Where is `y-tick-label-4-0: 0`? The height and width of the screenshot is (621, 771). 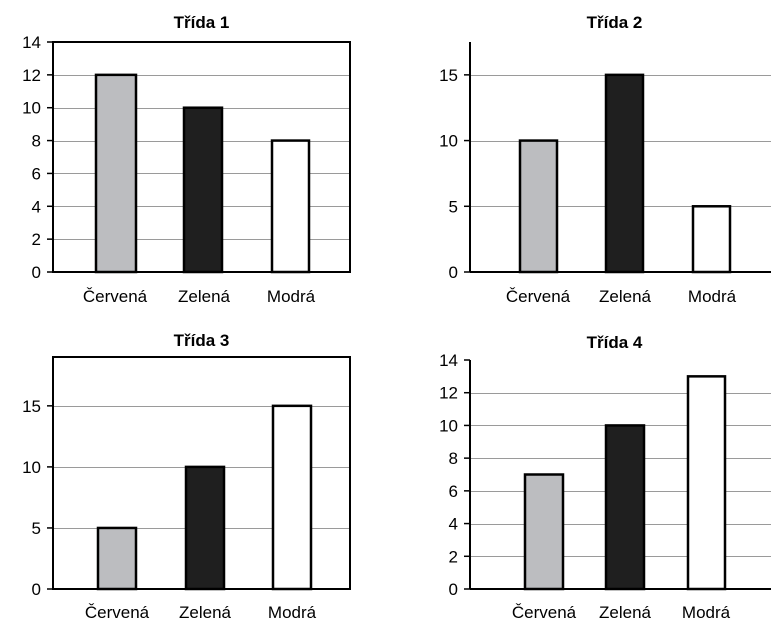 y-tick-label-4-0: 0 is located at coordinates (453, 589).